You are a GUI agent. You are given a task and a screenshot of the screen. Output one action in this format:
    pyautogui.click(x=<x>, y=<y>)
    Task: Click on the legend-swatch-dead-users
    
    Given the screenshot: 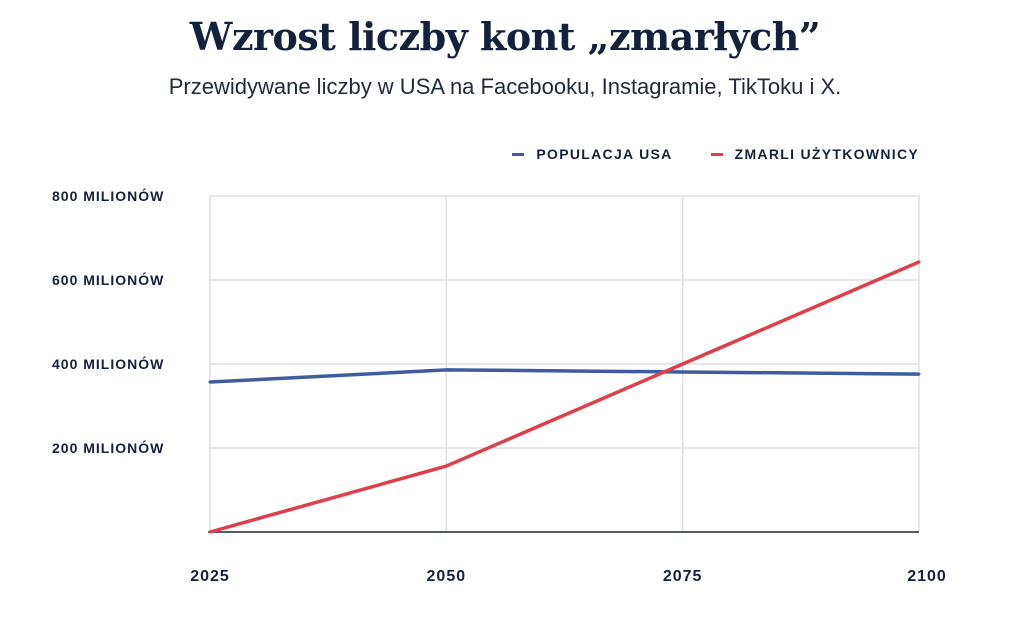 What is the action you would take?
    pyautogui.click(x=716, y=154)
    